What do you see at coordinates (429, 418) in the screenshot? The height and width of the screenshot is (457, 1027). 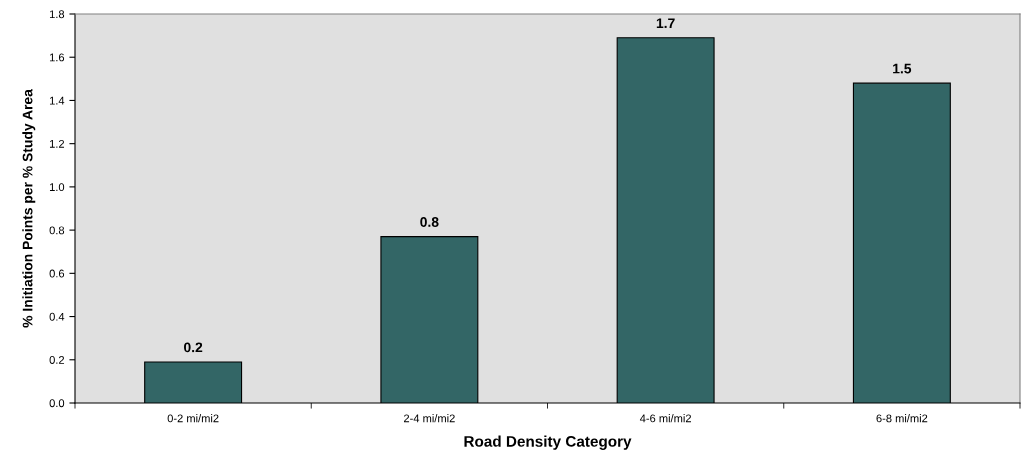 I see `x-tick-label: 2-4 mi/mi2` at bounding box center [429, 418].